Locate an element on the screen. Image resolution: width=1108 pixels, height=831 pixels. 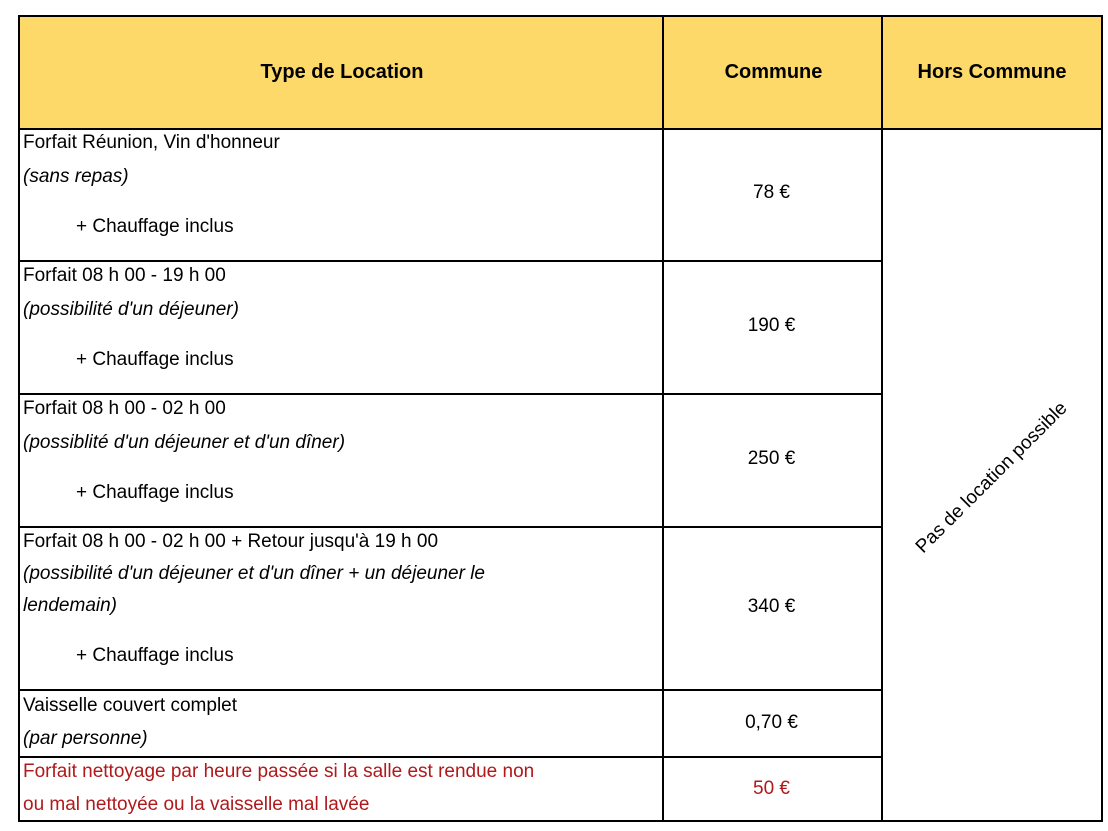
row-note-continued: lendemain) is located at coordinates (70, 605).